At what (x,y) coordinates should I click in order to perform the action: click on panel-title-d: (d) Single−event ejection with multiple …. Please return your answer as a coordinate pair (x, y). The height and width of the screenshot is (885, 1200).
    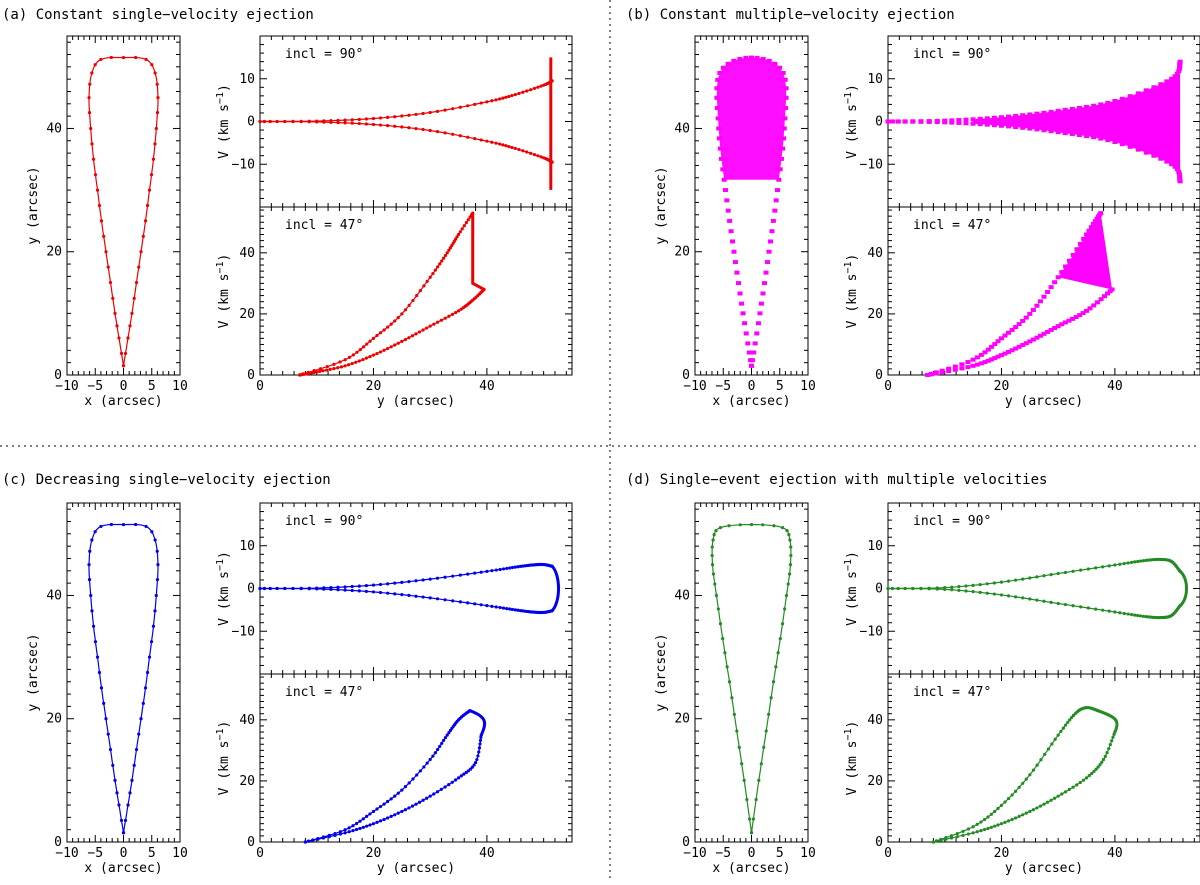
    Looking at the image, I should click on (836, 480).